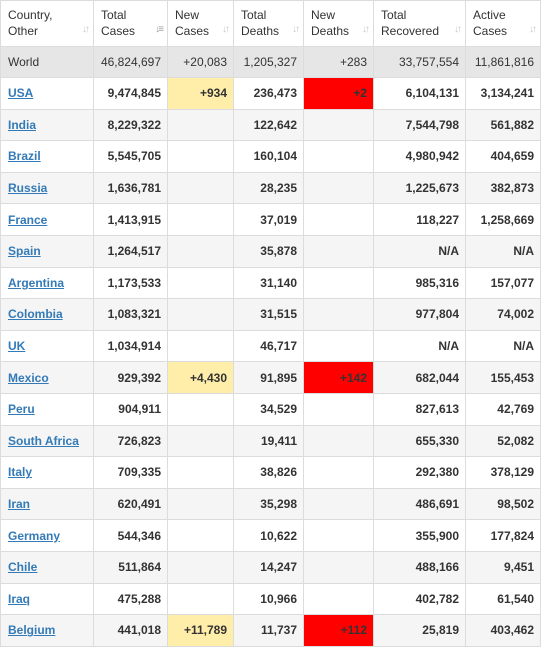 The height and width of the screenshot is (647, 541). I want to click on country-link: USA, so click(21, 93).